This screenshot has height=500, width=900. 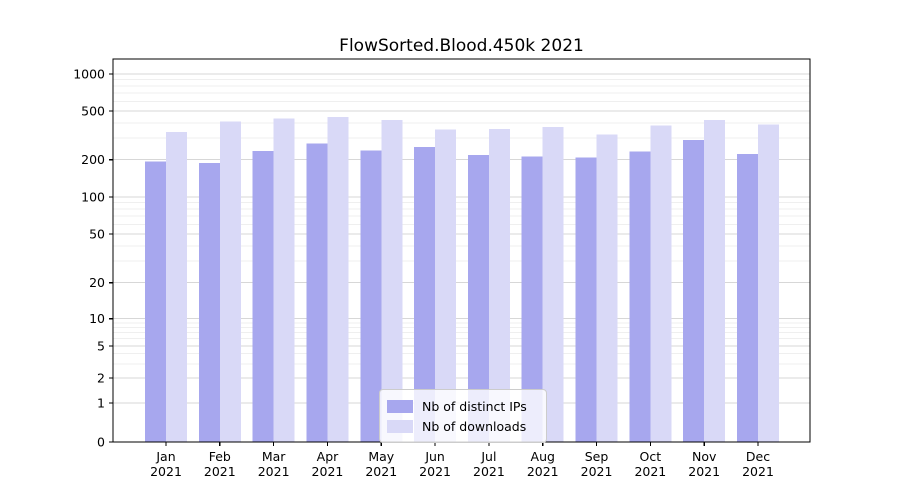 I want to click on y-tick-label: 5, so click(x=101, y=345).